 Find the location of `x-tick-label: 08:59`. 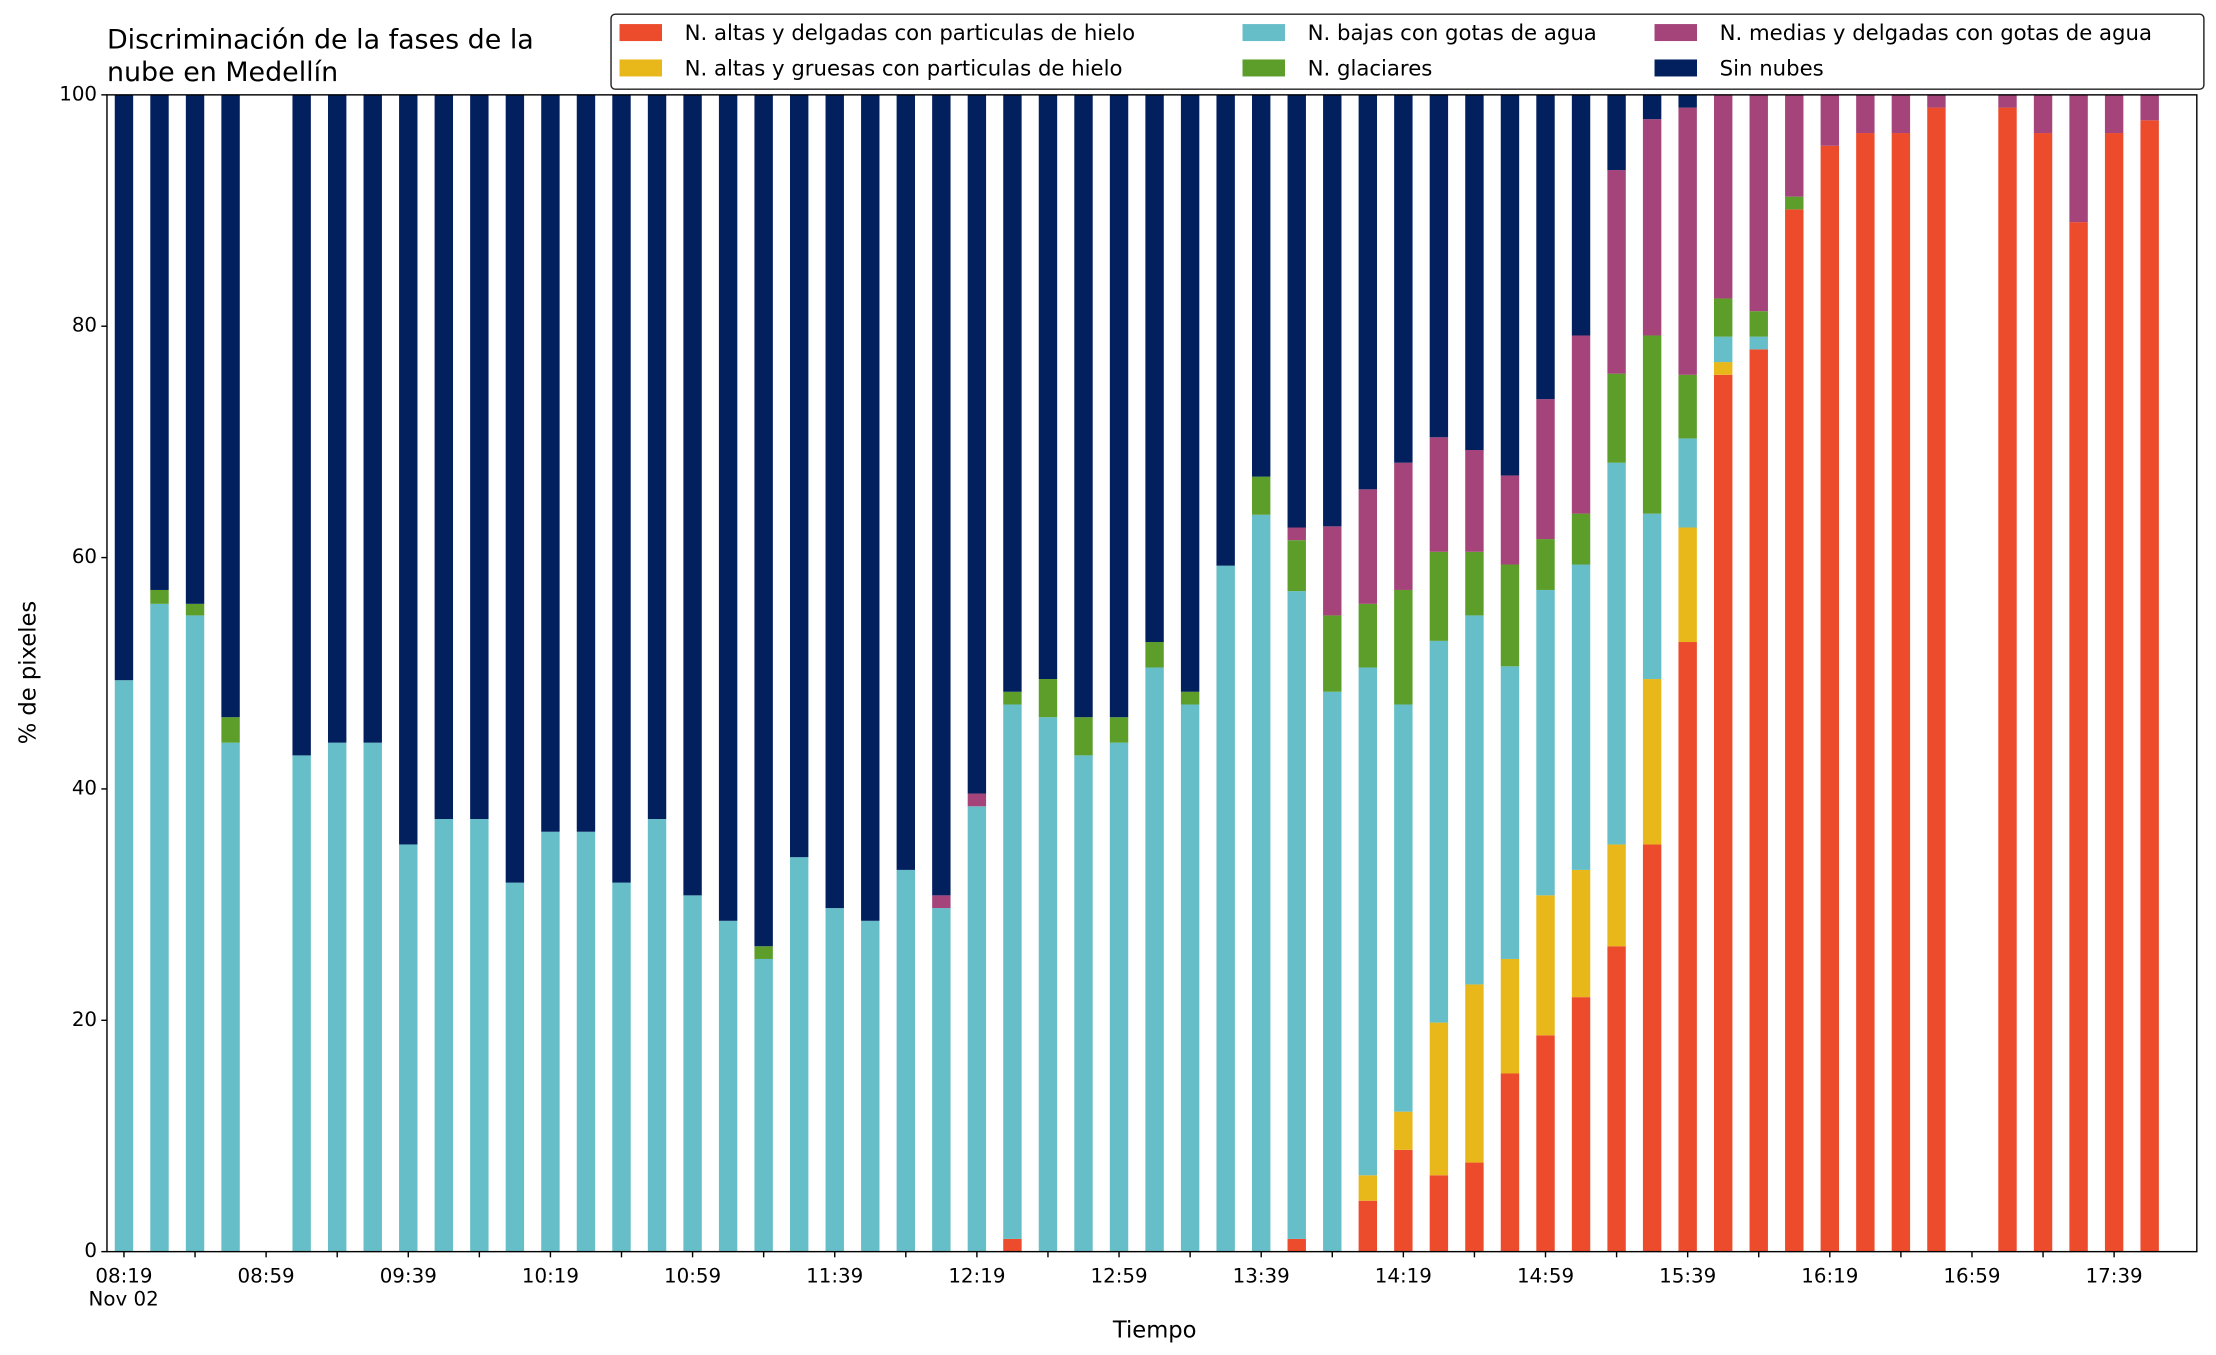

x-tick-label: 08:59 is located at coordinates (266, 1276).